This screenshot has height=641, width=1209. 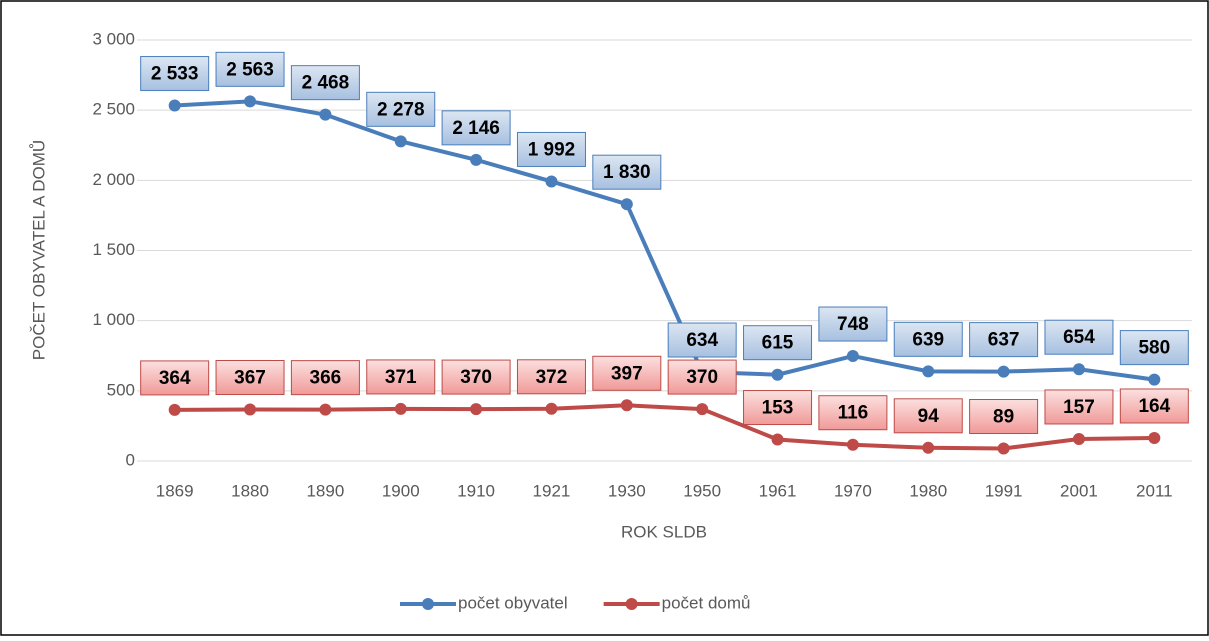 I want to click on x-tick-label: 1890, so click(x=325, y=490).